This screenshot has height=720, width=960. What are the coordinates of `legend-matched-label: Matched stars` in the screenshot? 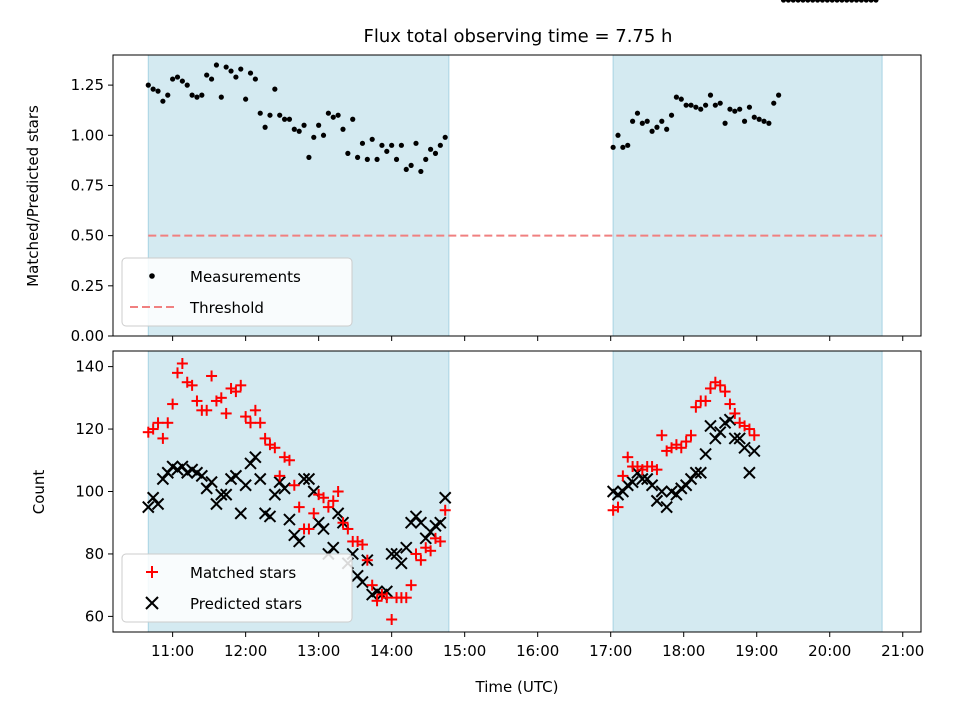 It's located at (243, 573).